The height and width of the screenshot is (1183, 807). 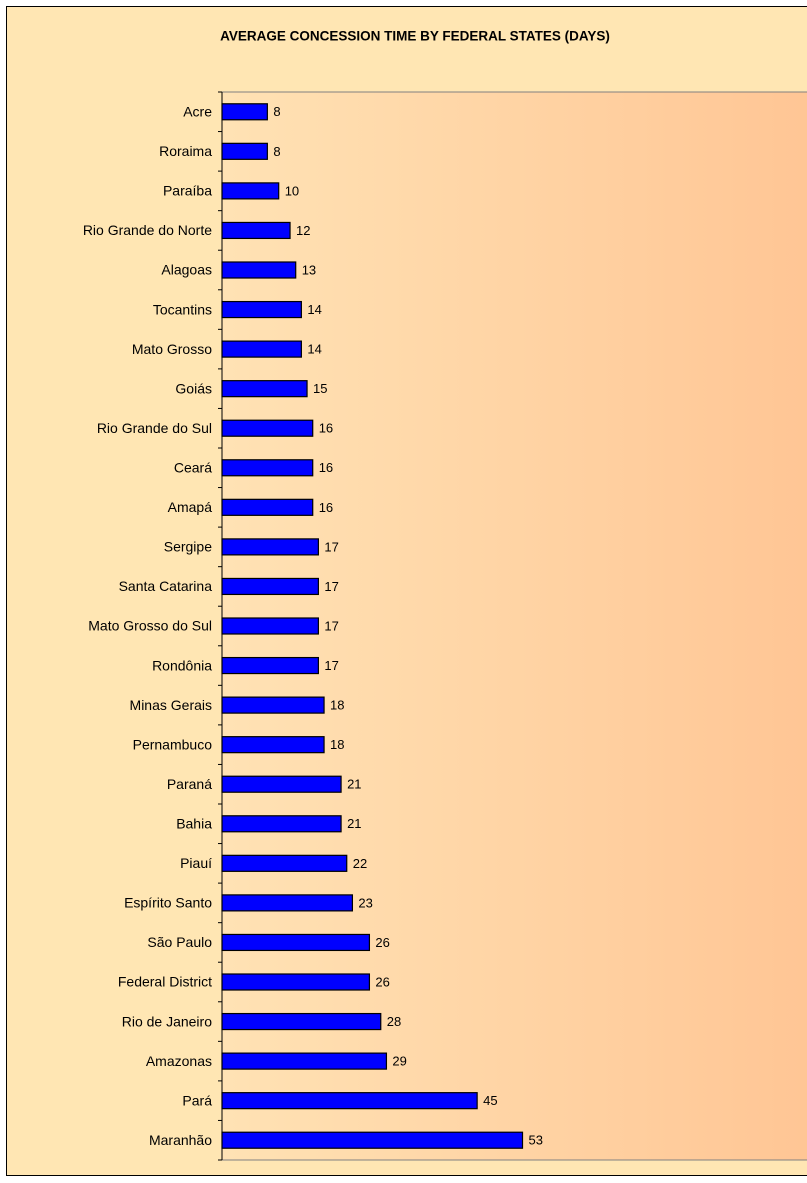 What do you see at coordinates (154, 428) in the screenshot?
I see `y-tick-label: Rio Grande do Sul` at bounding box center [154, 428].